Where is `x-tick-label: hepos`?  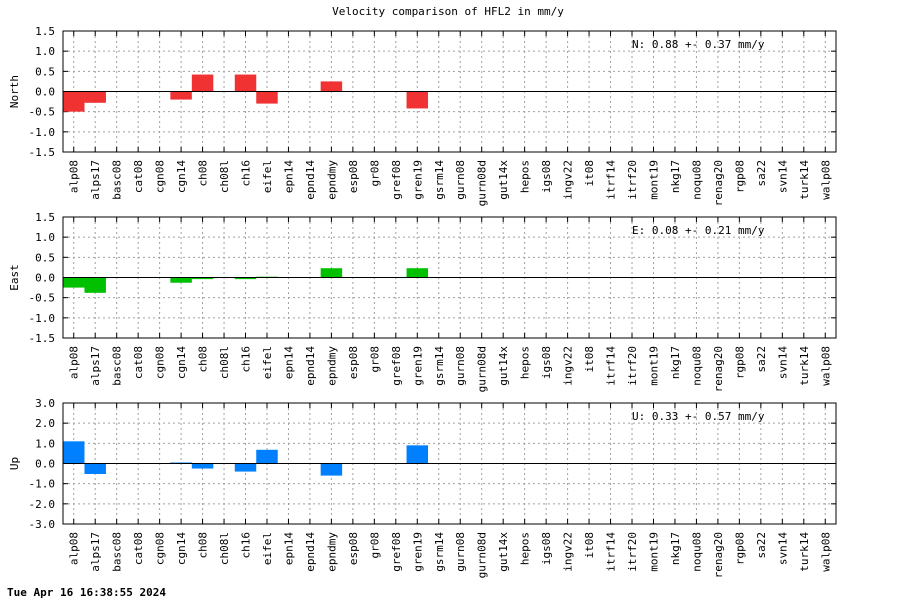
x-tick-label: hepos is located at coordinates (525, 362).